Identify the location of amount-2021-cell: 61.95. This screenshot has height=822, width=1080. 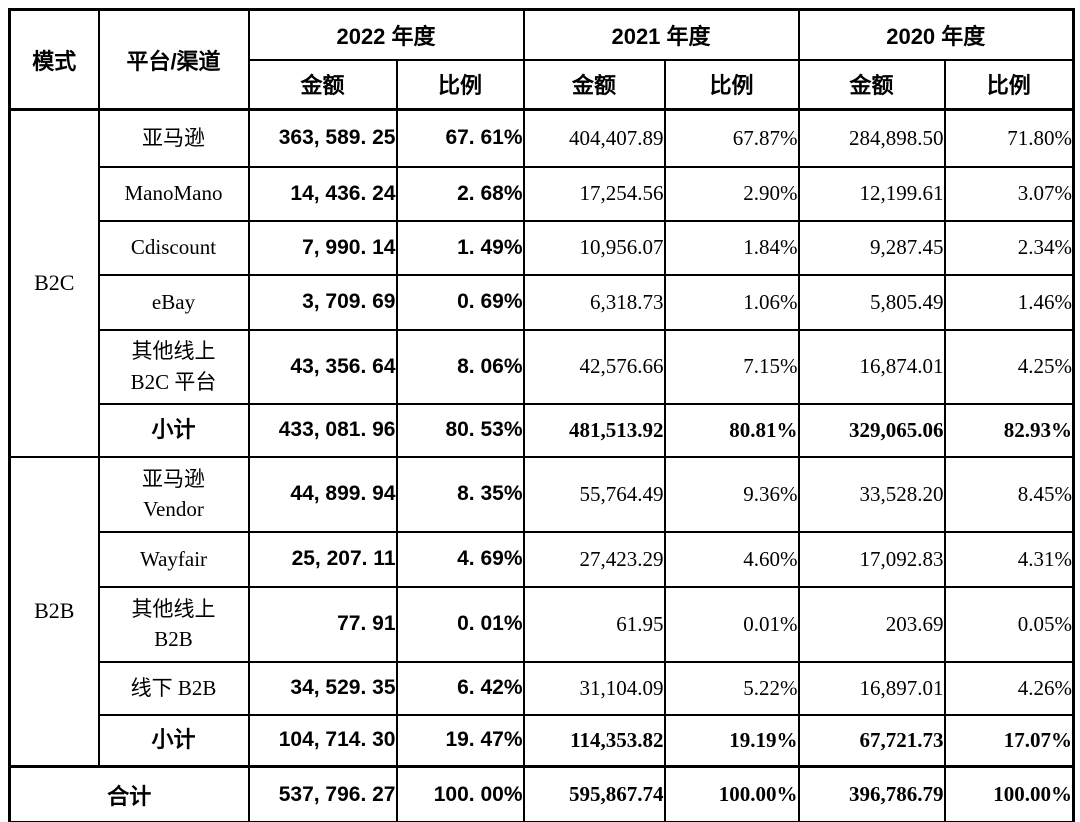
(594, 624).